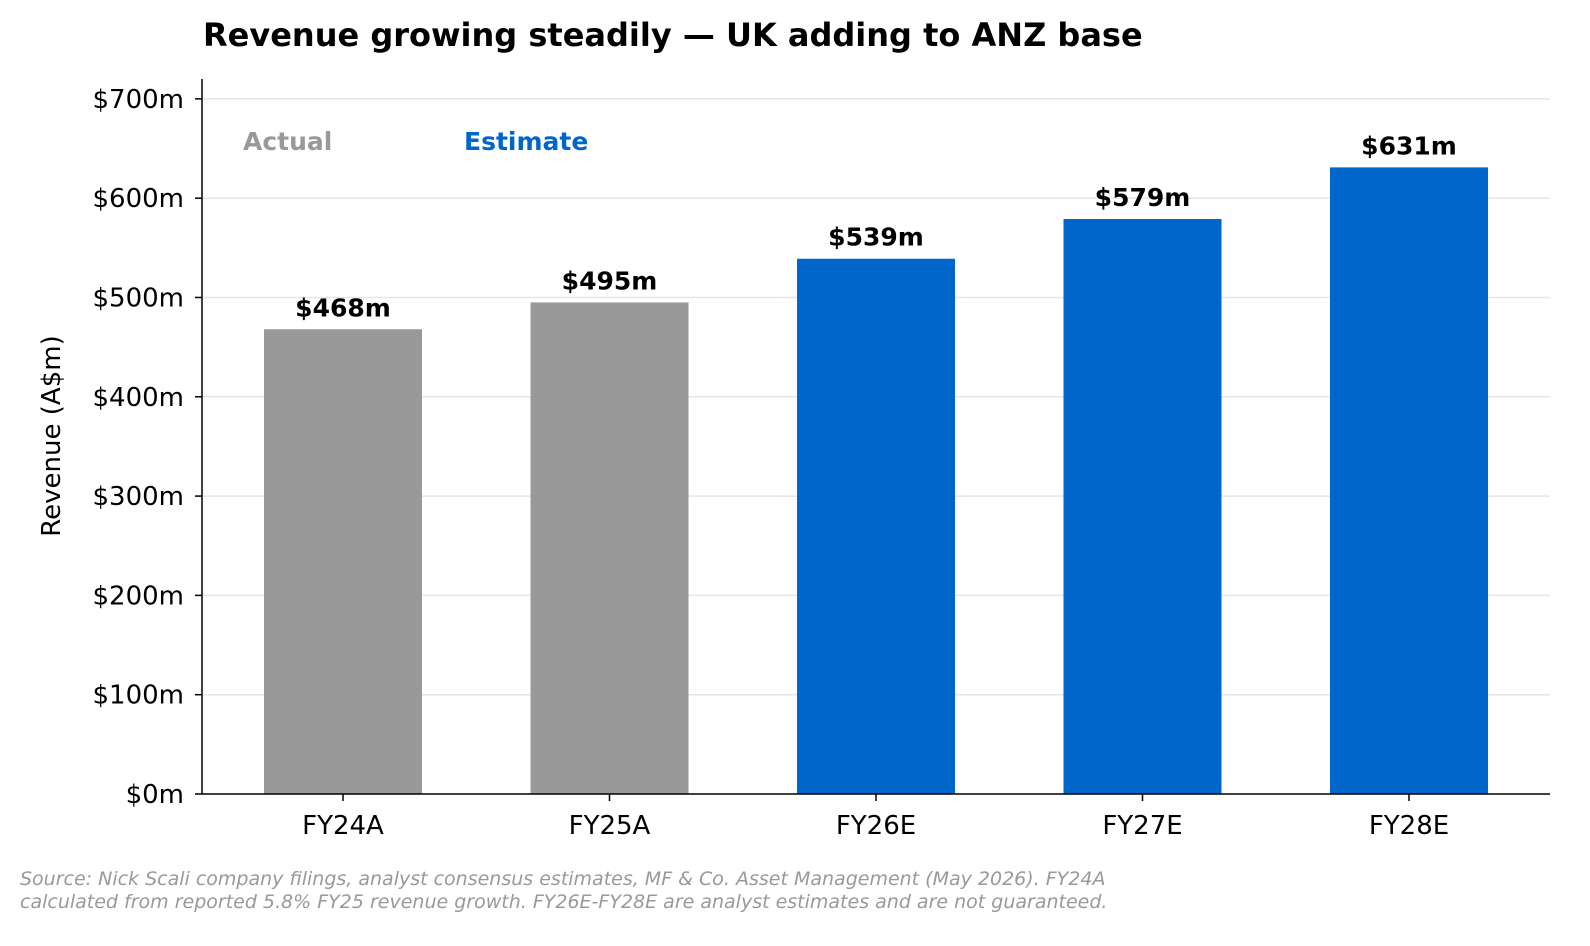 The image size is (1590, 946). I want to click on annotation-estimate: Estimate, so click(526, 141).